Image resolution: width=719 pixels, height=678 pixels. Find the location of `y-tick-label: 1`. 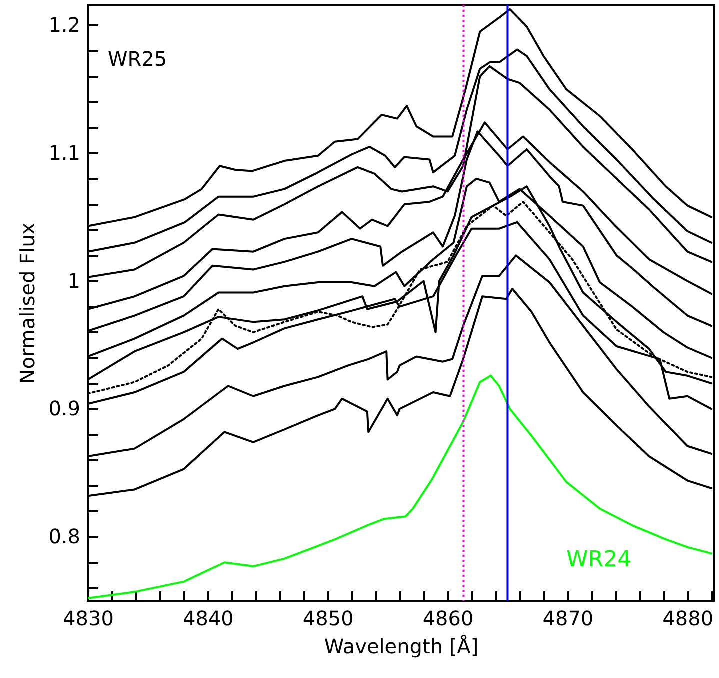

y-tick-label: 1 is located at coordinates (74, 280).